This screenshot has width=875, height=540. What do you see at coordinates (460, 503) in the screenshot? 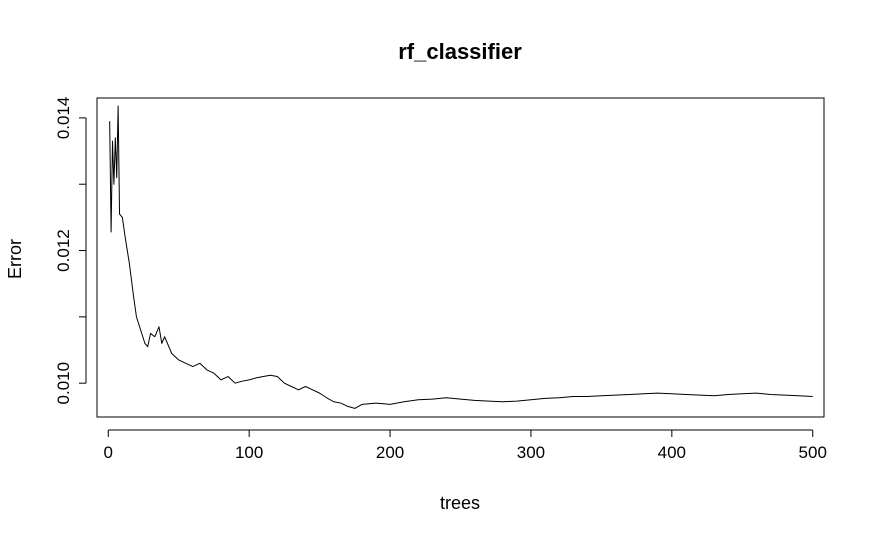
I see `x-axis-label: trees` at bounding box center [460, 503].